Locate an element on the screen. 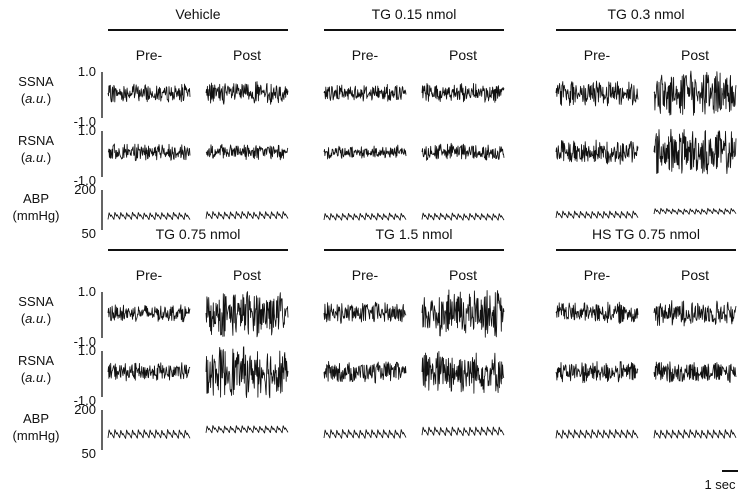 This screenshot has width=743, height=497. condition-panel: TG 1.5 nmol Pre- Post is located at coordinates (414, 332).